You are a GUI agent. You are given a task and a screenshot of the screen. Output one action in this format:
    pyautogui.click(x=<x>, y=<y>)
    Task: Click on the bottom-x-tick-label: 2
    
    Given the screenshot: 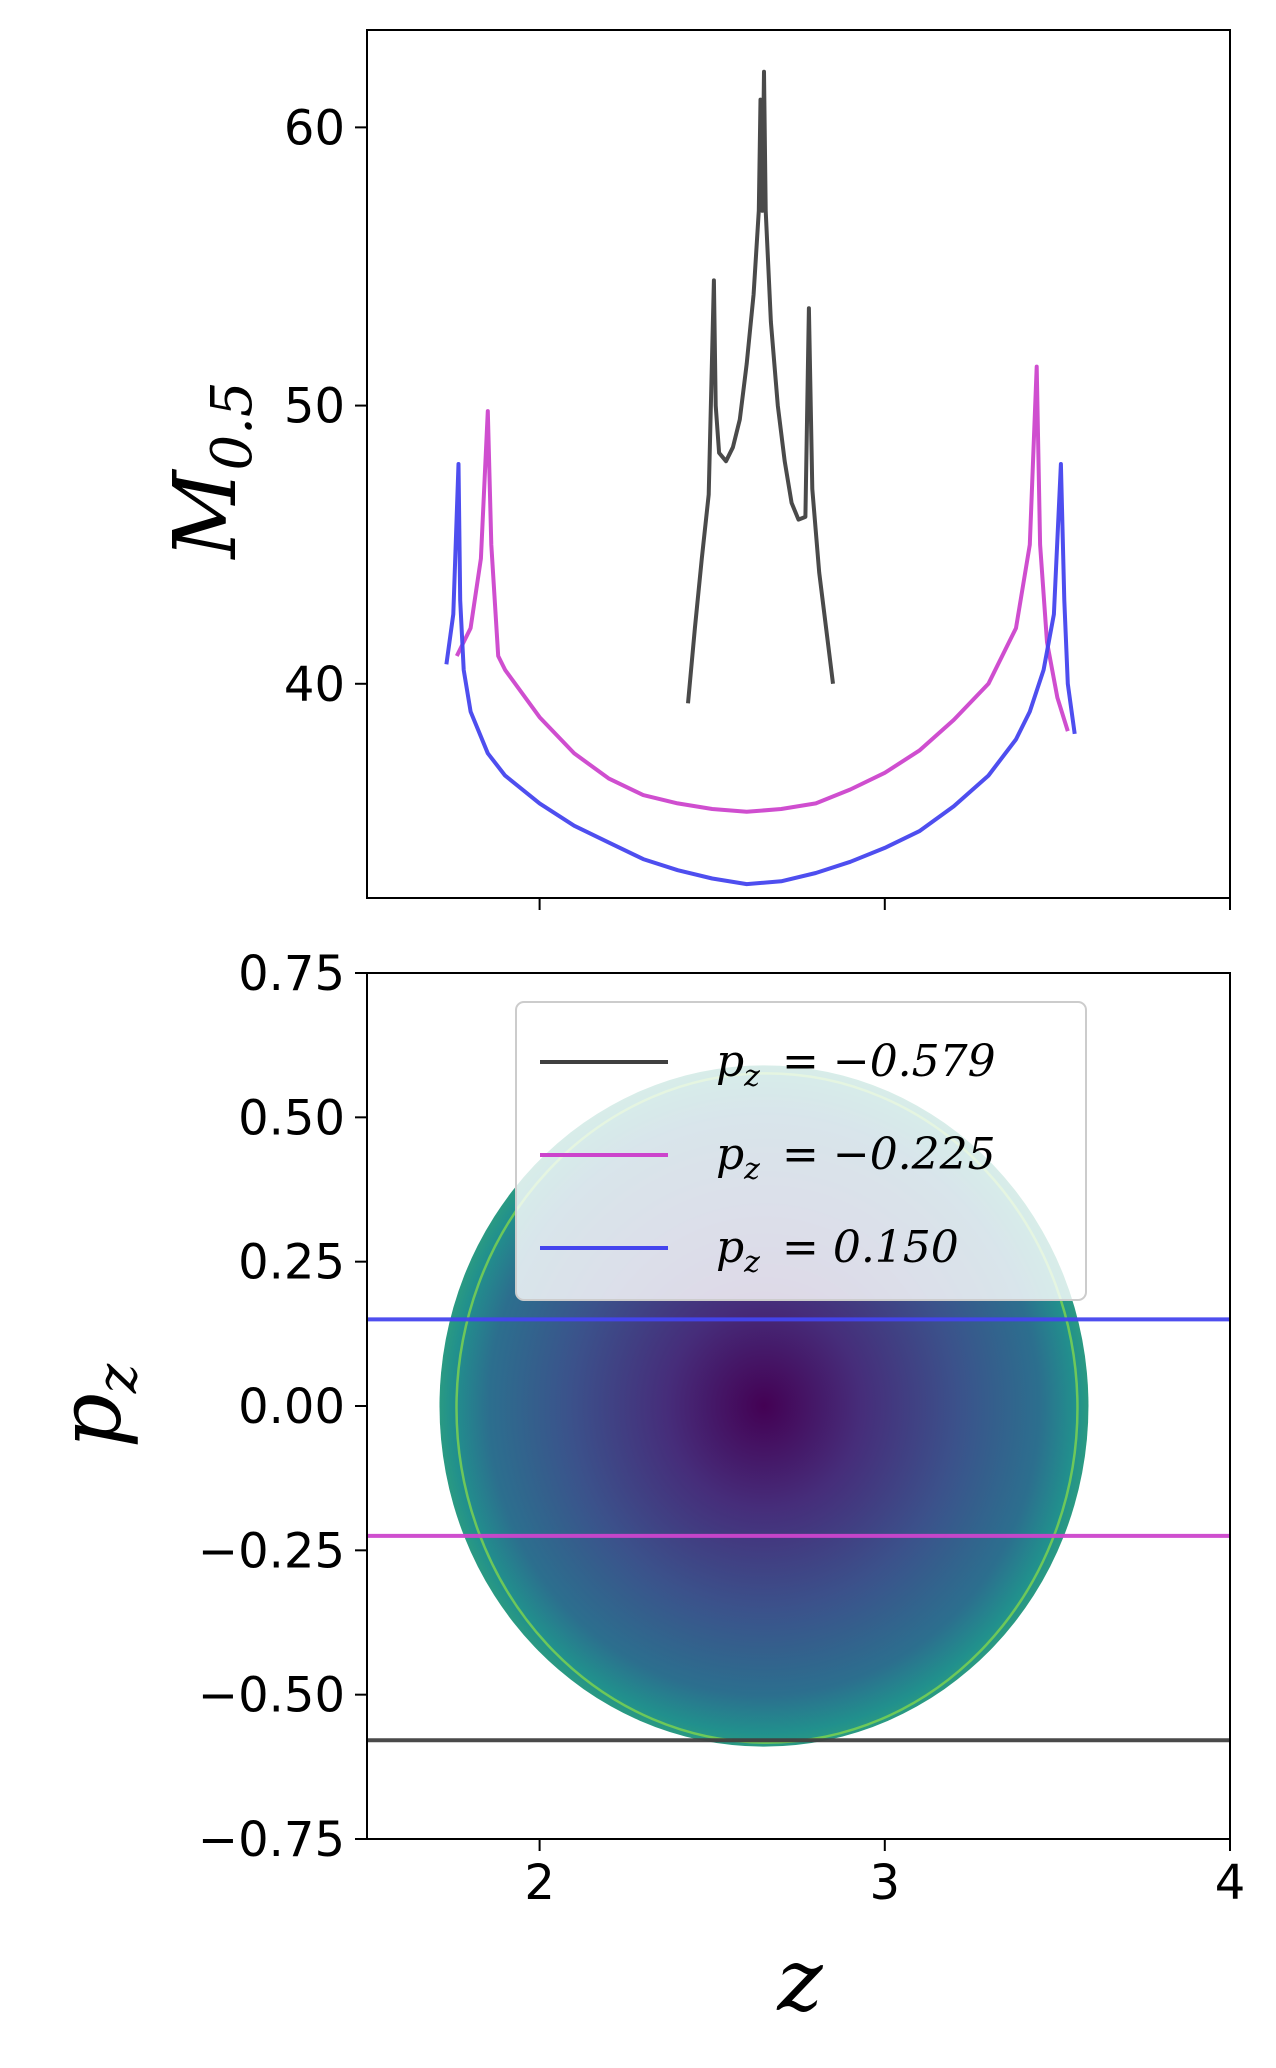 What is the action you would take?
    pyautogui.click(x=539, y=1883)
    